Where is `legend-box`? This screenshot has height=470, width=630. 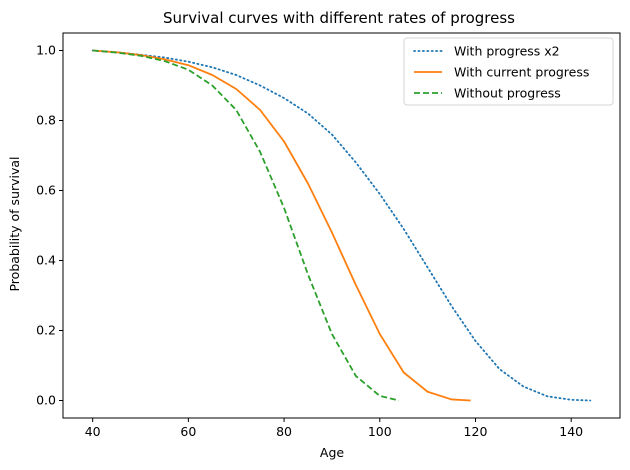 legend-box is located at coordinates (508, 71).